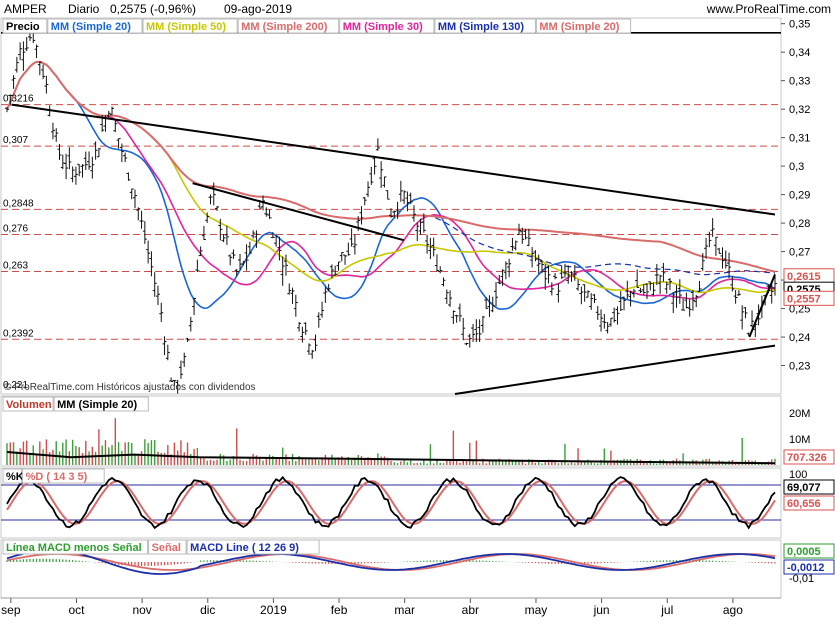  I want to click on legend-label: MM (Simple 200), so click(284, 27).